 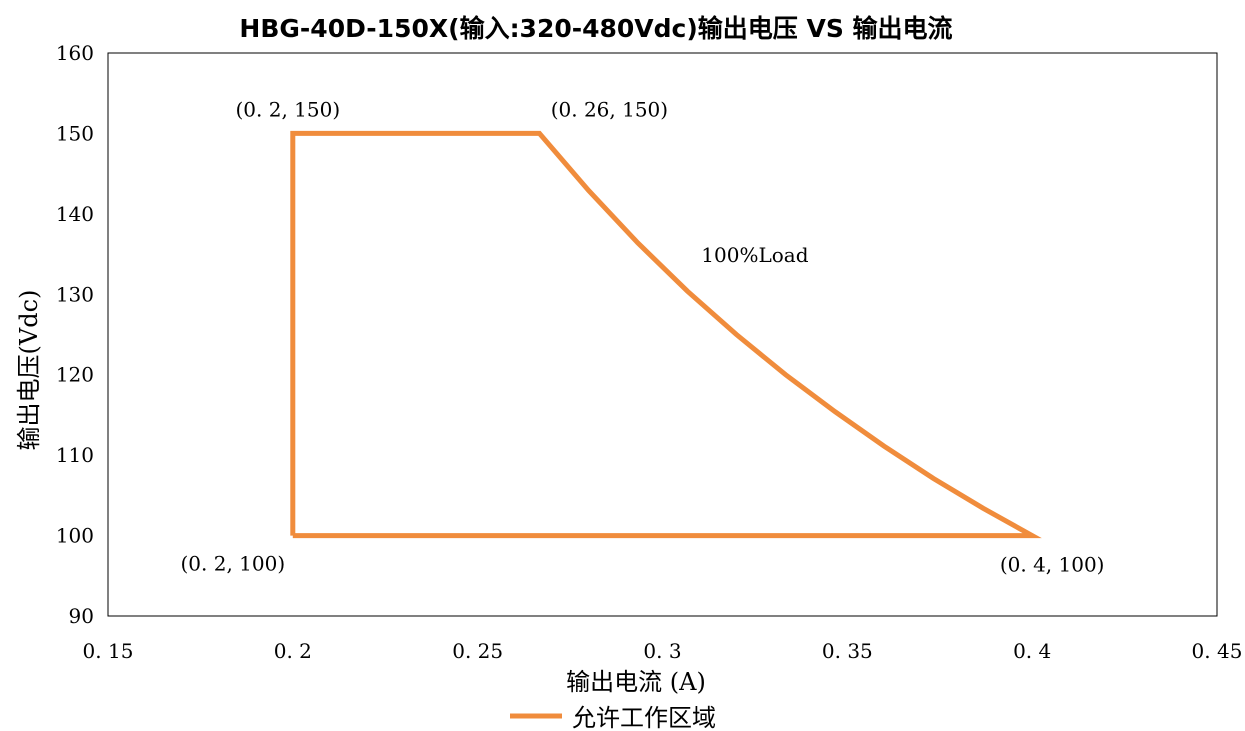 What do you see at coordinates (636, 682) in the screenshot?
I see `x-axis-label: 输出电流 (A)` at bounding box center [636, 682].